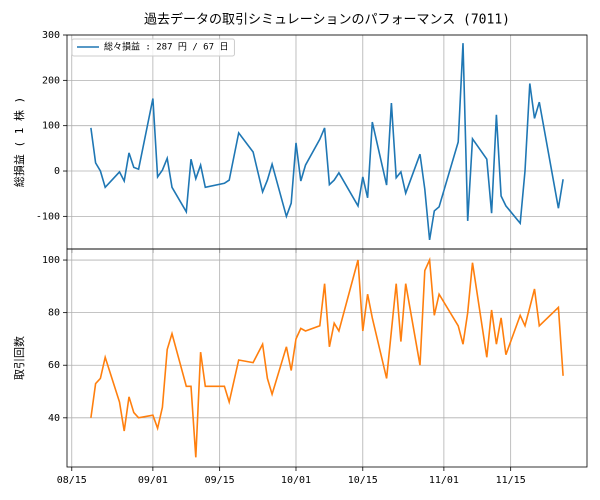 This screenshot has width=600, height=500. Describe the element at coordinates (54, 418) in the screenshot. I see `y-tick-label: 40` at that location.